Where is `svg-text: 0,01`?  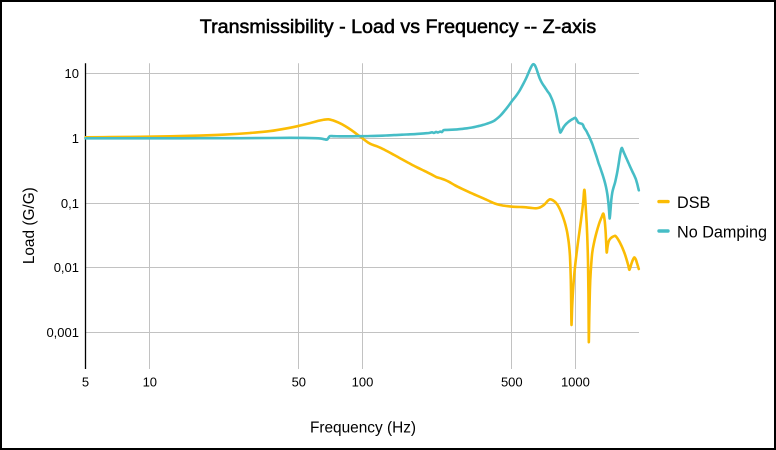 svg-text: 0,01 is located at coordinates (66, 267).